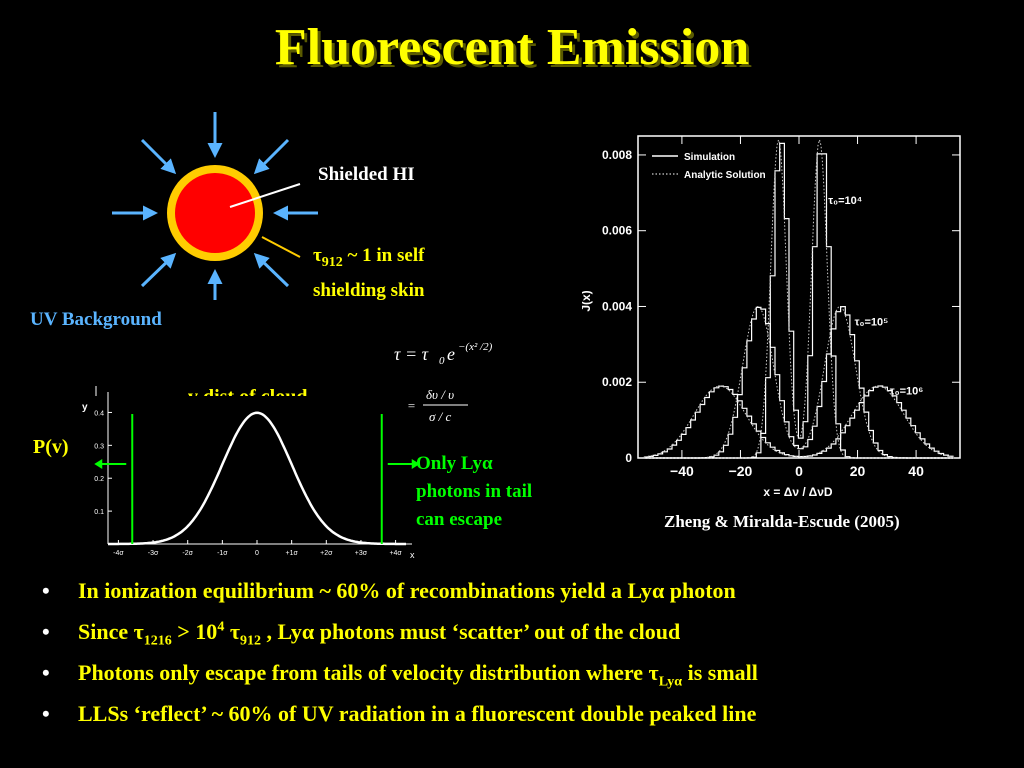 The width and height of the screenshot is (1024, 768). I want to click on gaussian-x-tick-label: +2σ, so click(326, 553).